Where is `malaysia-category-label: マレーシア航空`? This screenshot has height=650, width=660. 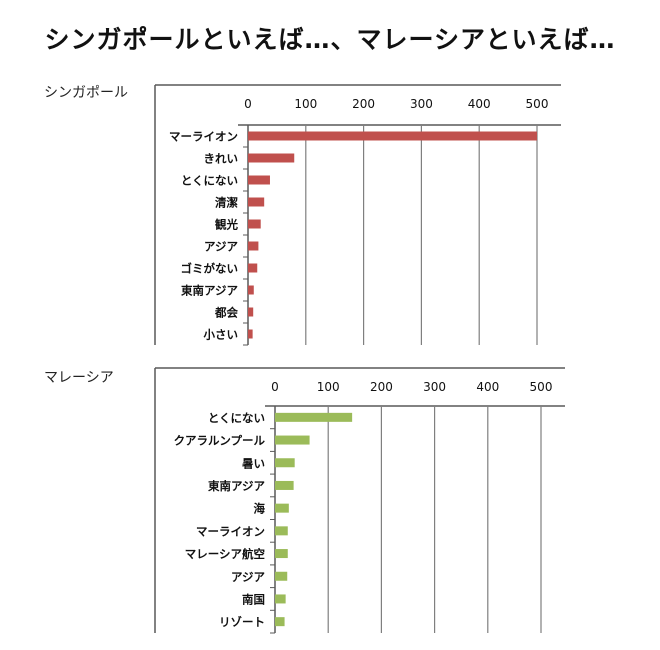
malaysia-category-label: マレーシア航空 is located at coordinates (225, 554).